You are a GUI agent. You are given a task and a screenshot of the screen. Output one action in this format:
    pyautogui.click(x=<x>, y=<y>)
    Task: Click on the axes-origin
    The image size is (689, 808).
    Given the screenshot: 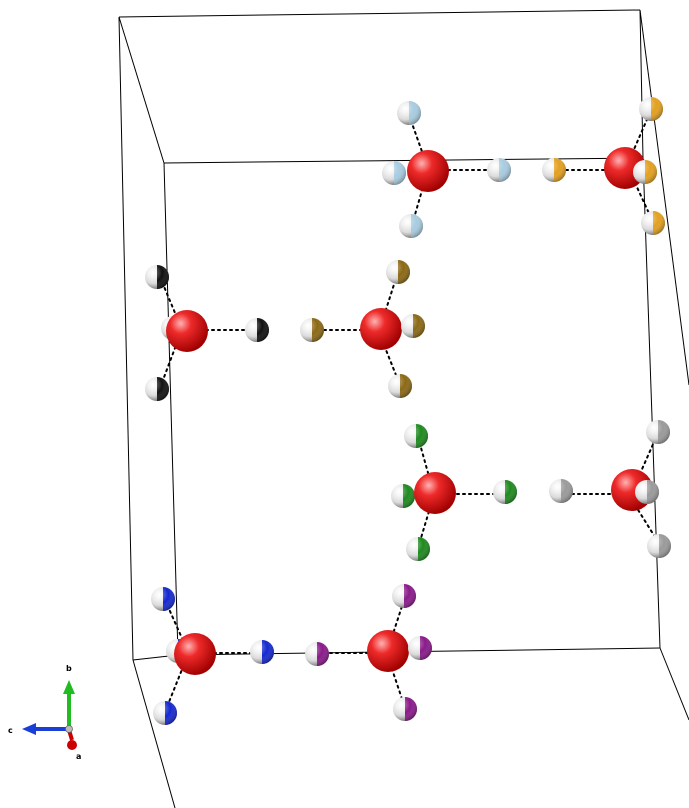 What is the action you would take?
    pyautogui.click(x=69, y=729)
    